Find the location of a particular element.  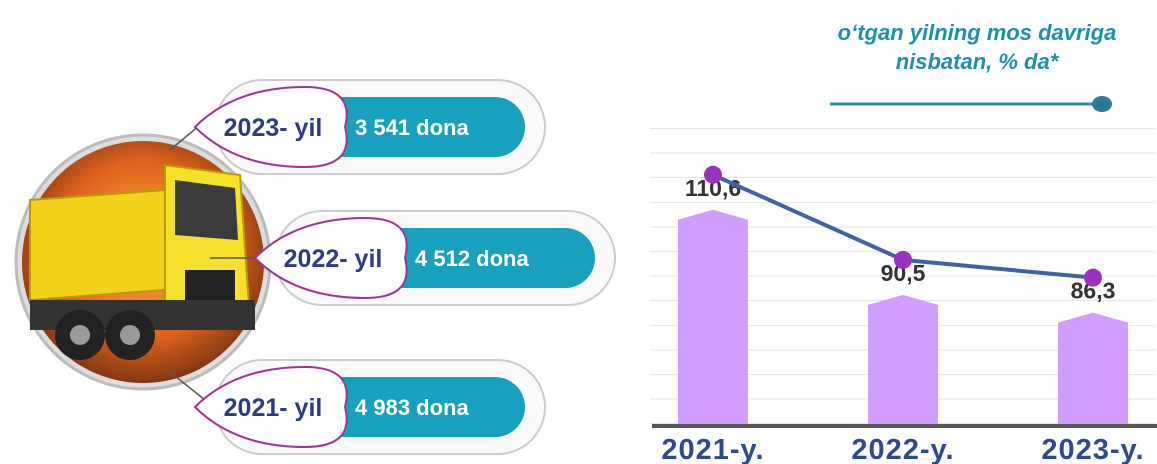

year-label: 2023- yil is located at coordinates (273, 128).